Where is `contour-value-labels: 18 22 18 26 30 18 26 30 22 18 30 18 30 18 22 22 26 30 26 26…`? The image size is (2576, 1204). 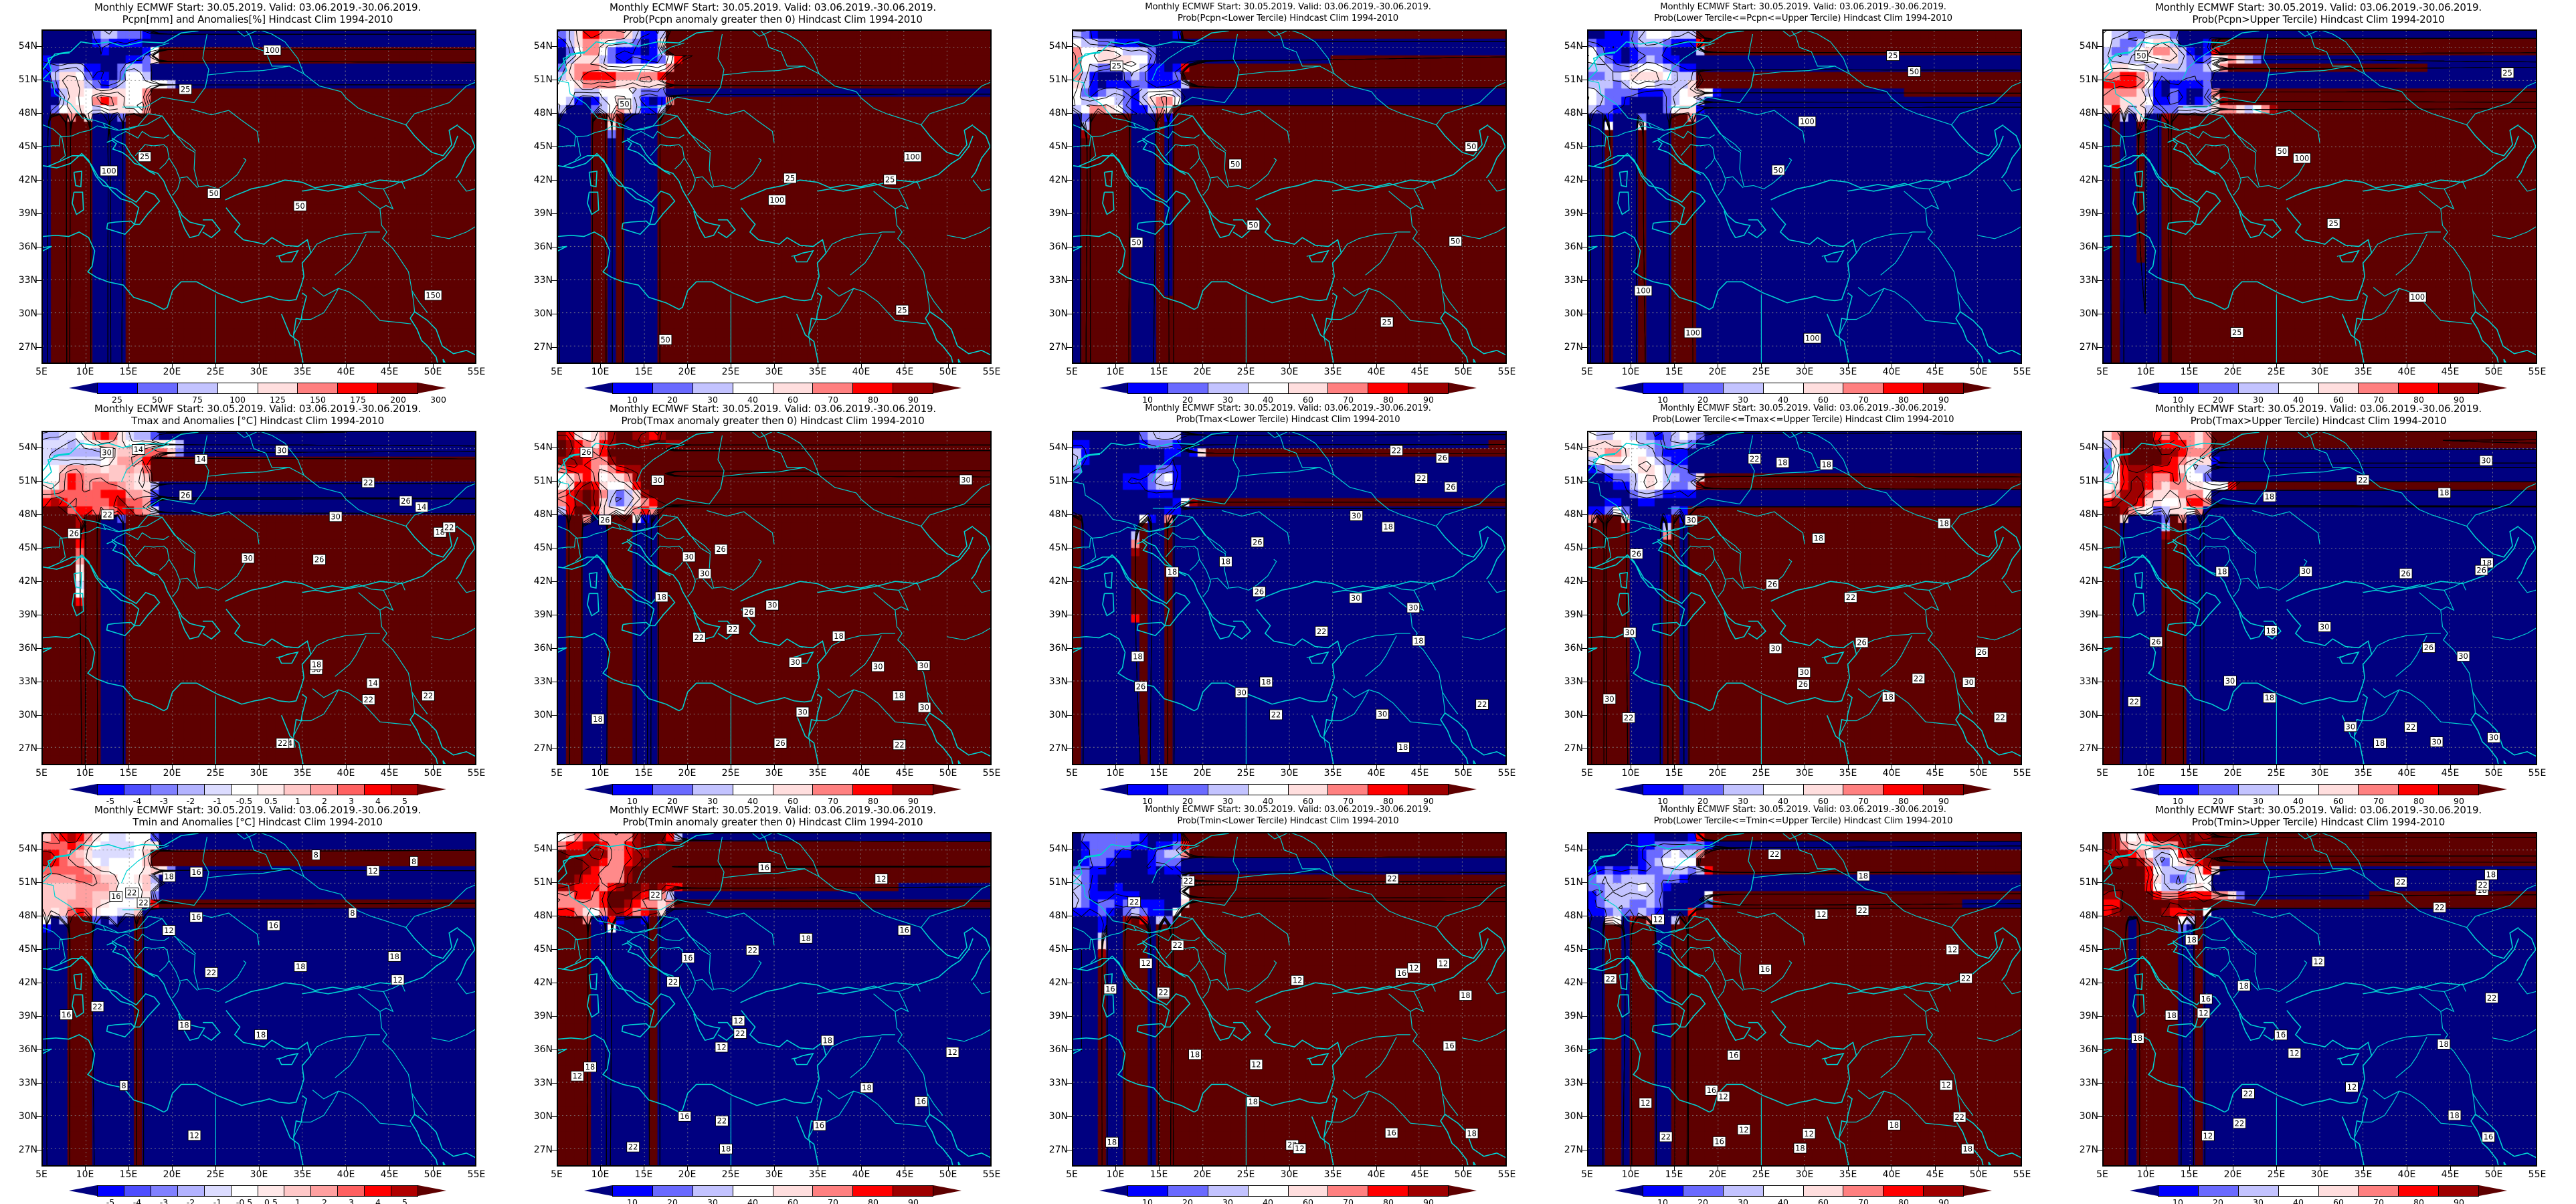 contour-value-labels: 18 22 18 26 30 18 26 30 22 18 30 18 30 18 22 22 26 30 26 26… is located at coordinates (1310, 598).